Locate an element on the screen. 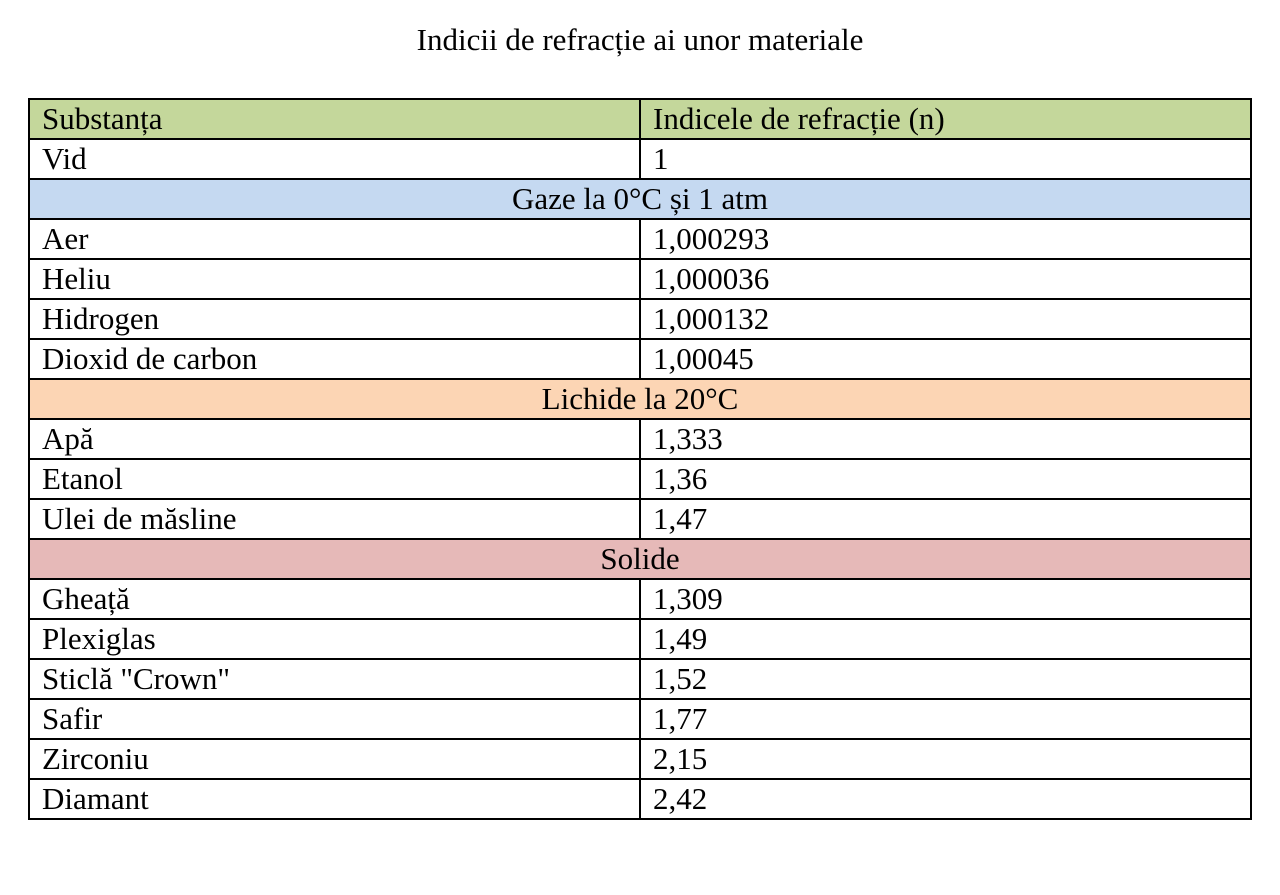  table-header-row: Substanța Indicele de refracție (n) is located at coordinates (640, 119).